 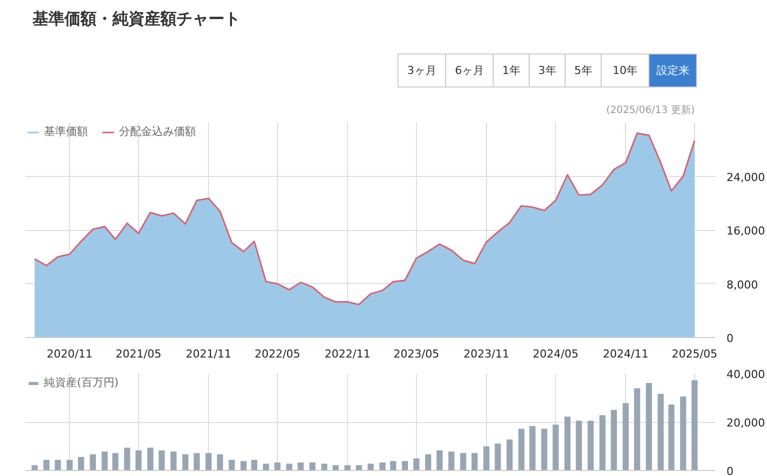 What do you see at coordinates (139, 354) in the screenshot?
I see `x-tick-label: 2021/05` at bounding box center [139, 354].